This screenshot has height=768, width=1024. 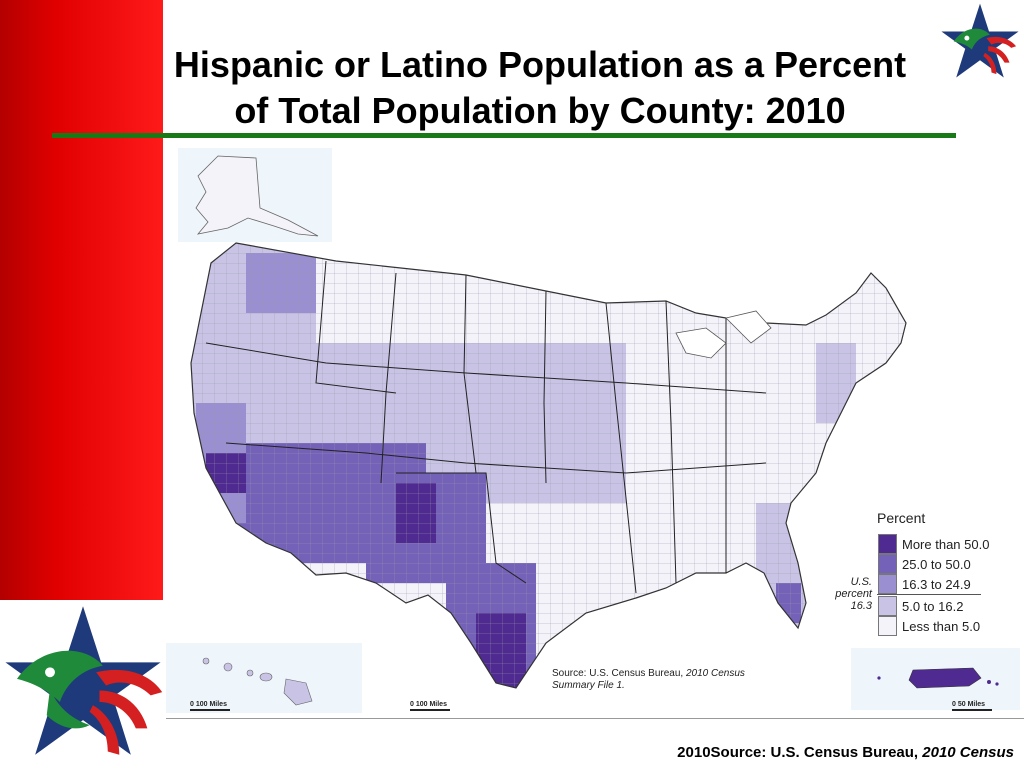 I want to click on legend-item: More than 50.0, so click(x=939, y=544).